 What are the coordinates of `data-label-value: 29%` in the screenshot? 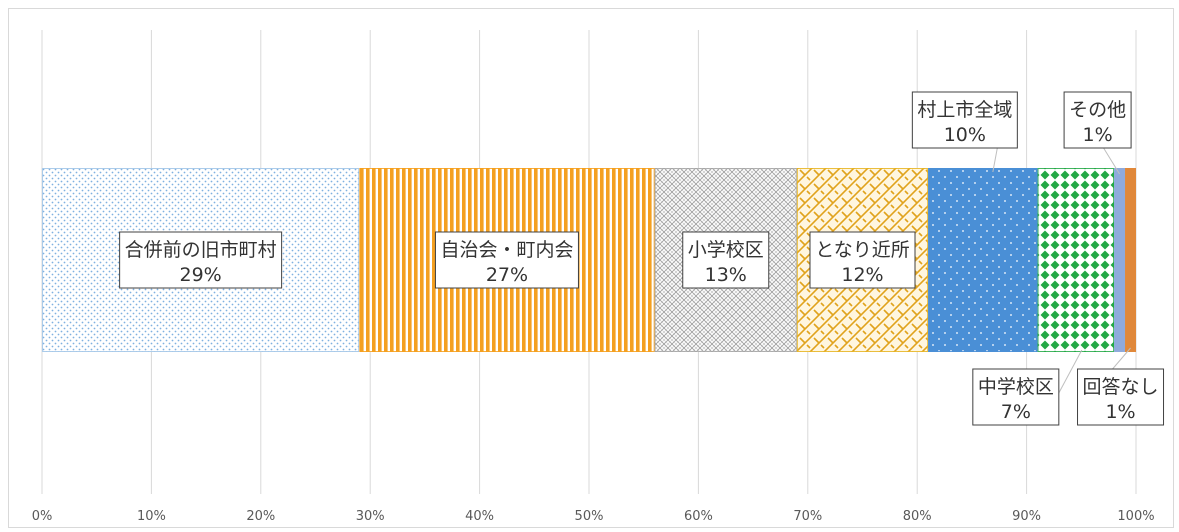 It's located at (201, 275).